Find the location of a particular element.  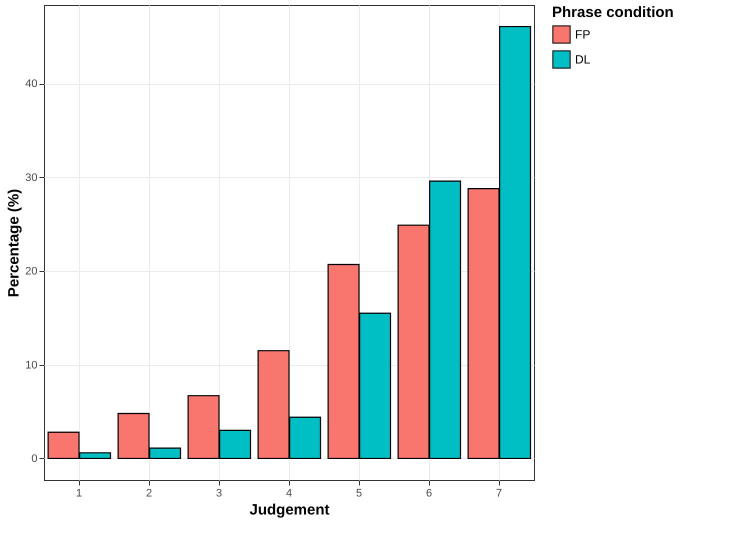

x-tick-label: 2 is located at coordinates (149, 494).